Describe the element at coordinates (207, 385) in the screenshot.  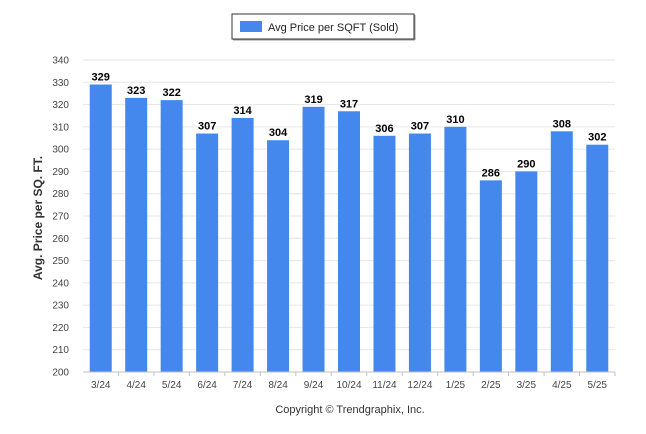
I see `x-tick-label: 6/24` at that location.